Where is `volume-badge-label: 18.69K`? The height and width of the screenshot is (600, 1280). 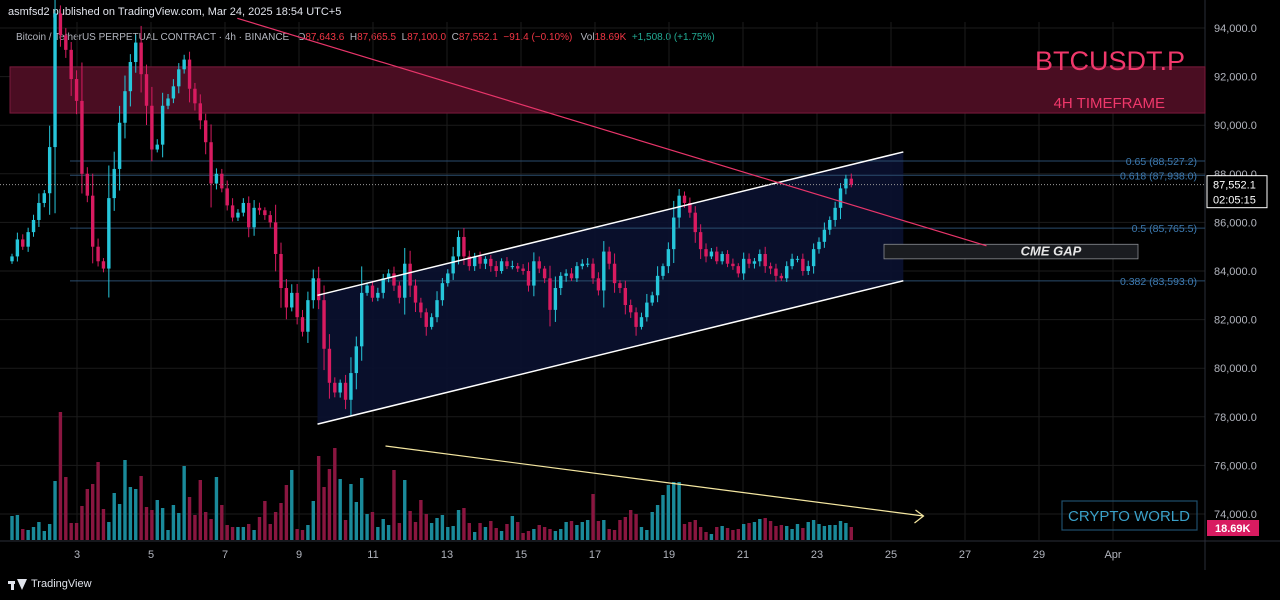
volume-badge-label: 18.69K is located at coordinates (1233, 529).